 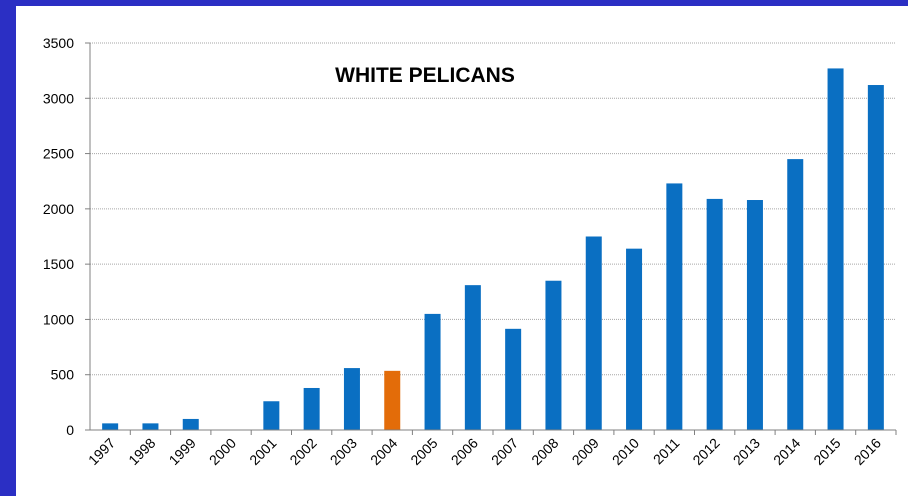 What do you see at coordinates (593, 333) in the screenshot?
I see `bar-2009` at bounding box center [593, 333].